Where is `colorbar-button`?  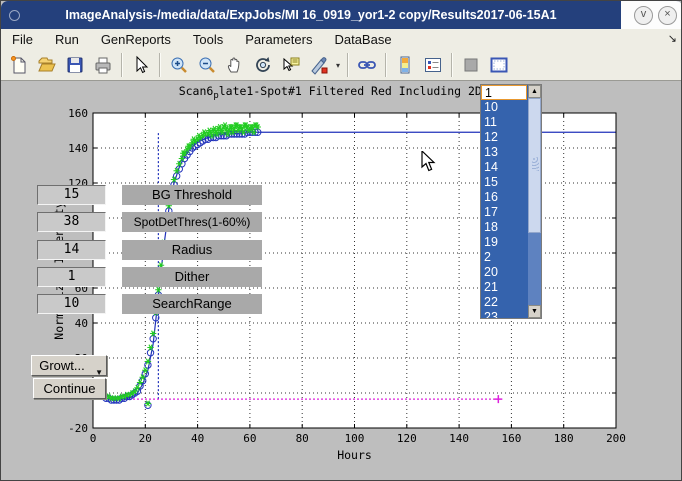
colorbar-button is located at coordinates (405, 65).